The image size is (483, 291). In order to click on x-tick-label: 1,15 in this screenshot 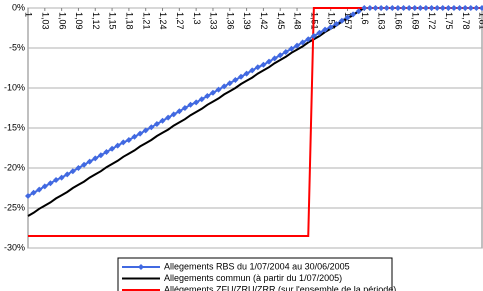, I will do `click(113, 21)`.